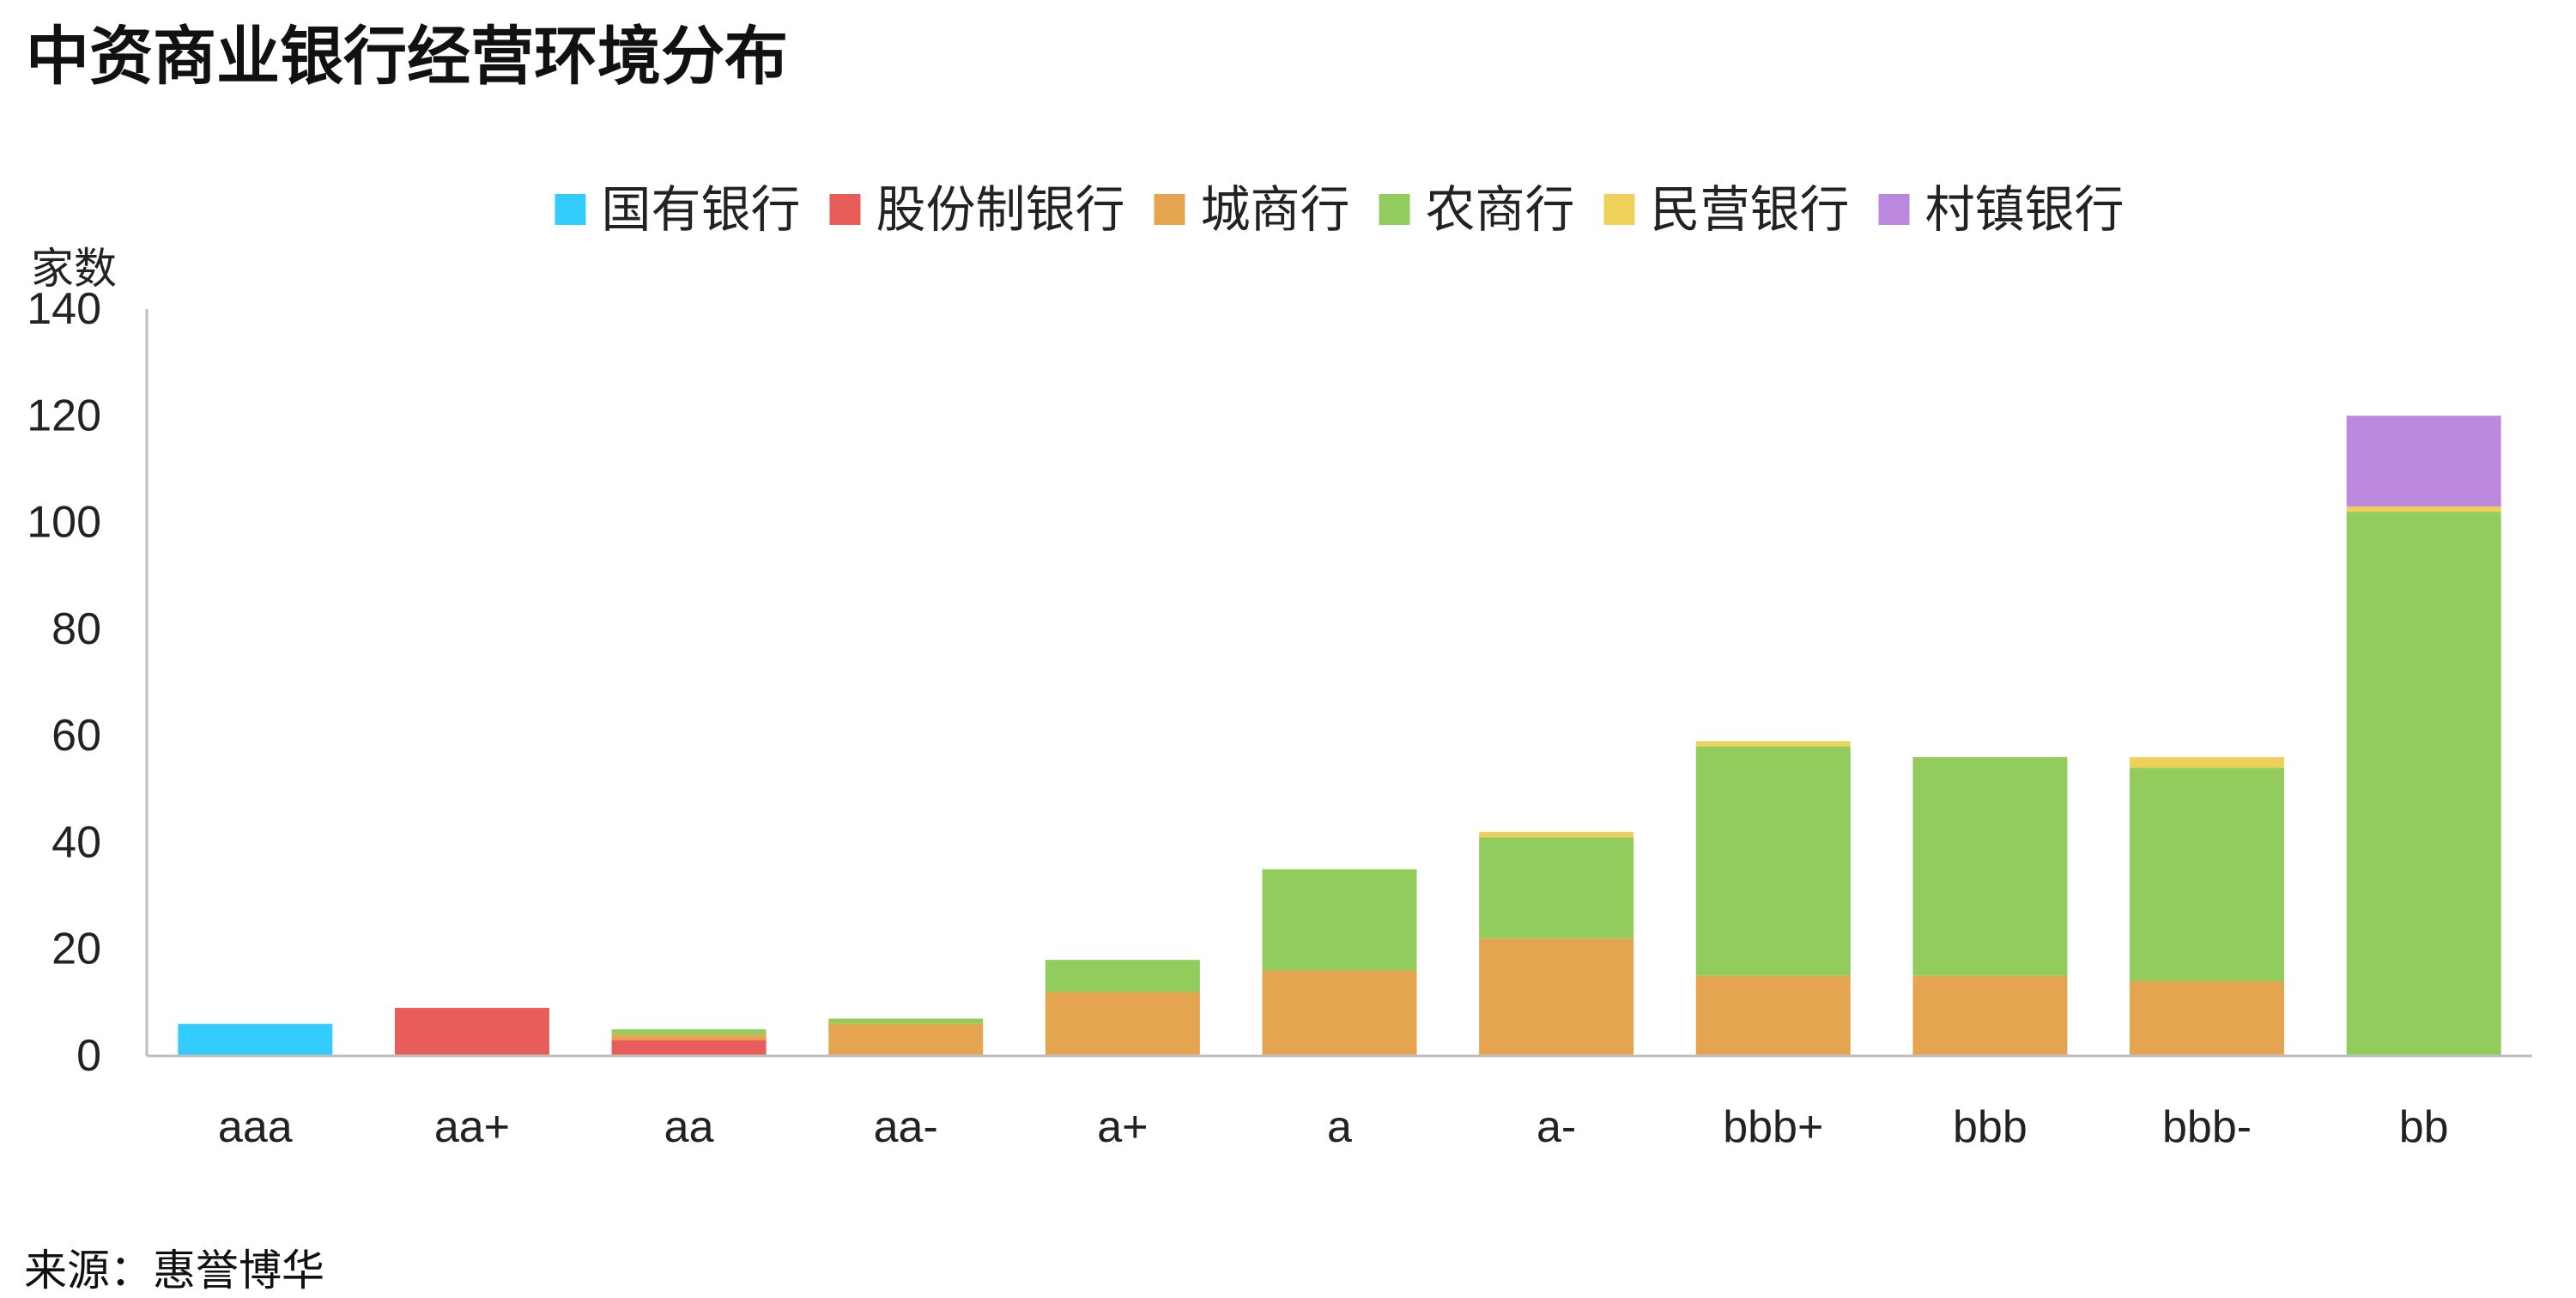 This screenshot has width=2576, height=1298. I want to click on x-tick-label: bbb, so click(1990, 1127).